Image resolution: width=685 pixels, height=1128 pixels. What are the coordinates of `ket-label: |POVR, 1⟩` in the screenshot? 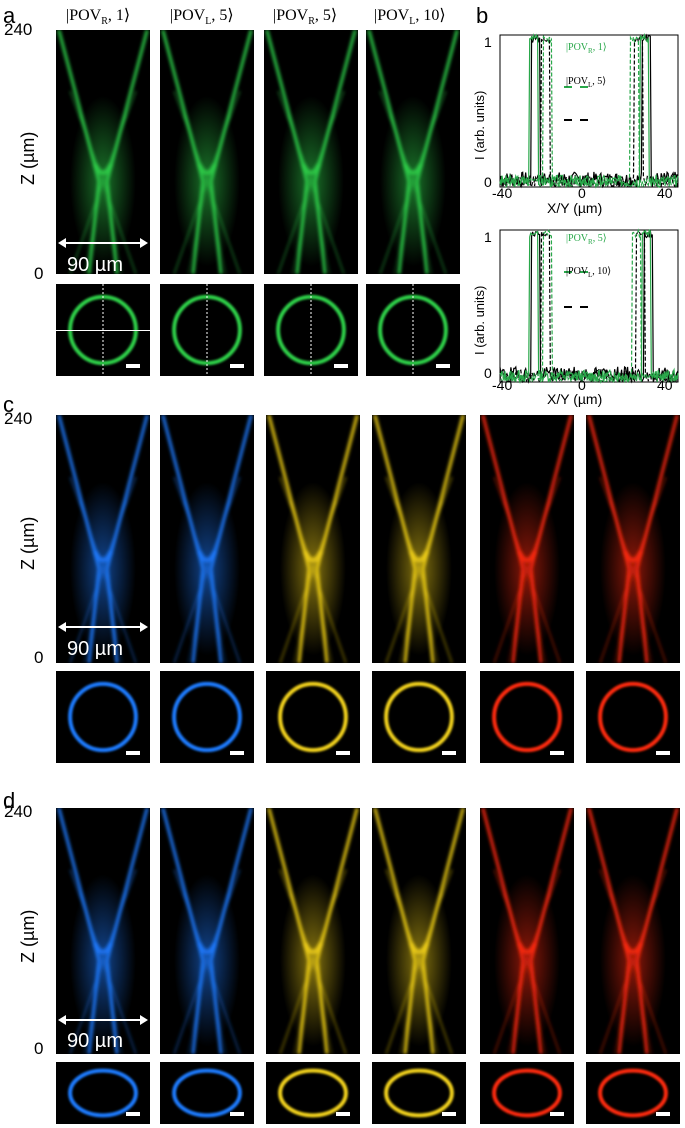 It's located at (98, 17).